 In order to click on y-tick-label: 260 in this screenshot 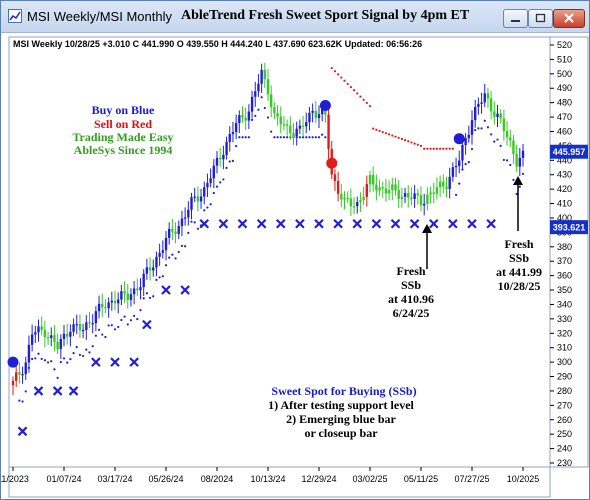, I will do `click(564, 420)`.